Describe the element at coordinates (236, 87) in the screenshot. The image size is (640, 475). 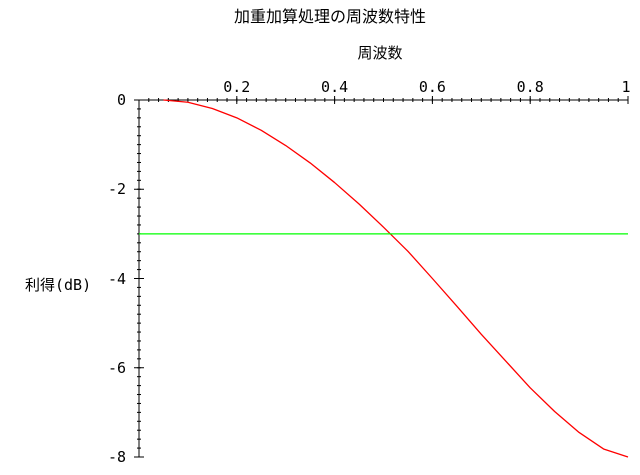
I see `x-tick-label: 0.2` at that location.